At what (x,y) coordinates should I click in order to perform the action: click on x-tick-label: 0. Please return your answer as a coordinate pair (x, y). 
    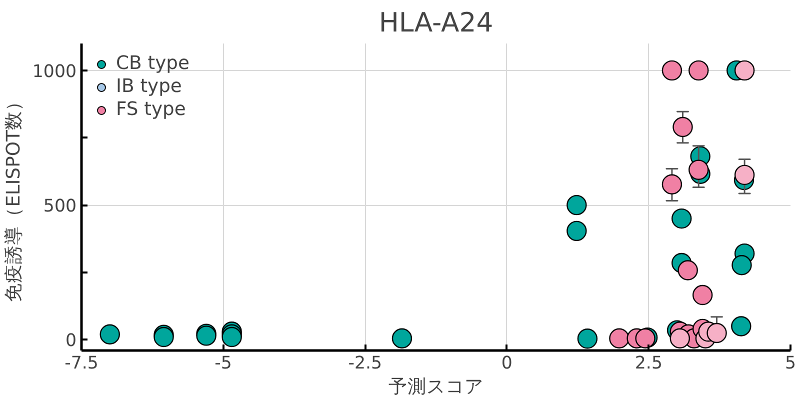
    Looking at the image, I should click on (506, 364).